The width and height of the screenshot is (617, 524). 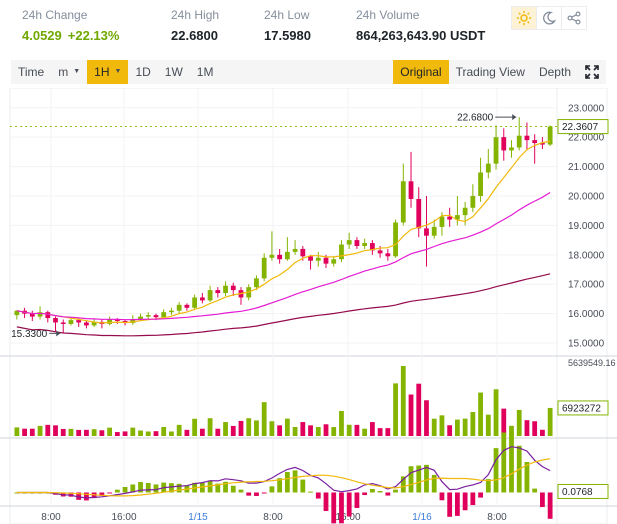 What do you see at coordinates (549, 18) in the screenshot?
I see `moon-icon` at bounding box center [549, 18].